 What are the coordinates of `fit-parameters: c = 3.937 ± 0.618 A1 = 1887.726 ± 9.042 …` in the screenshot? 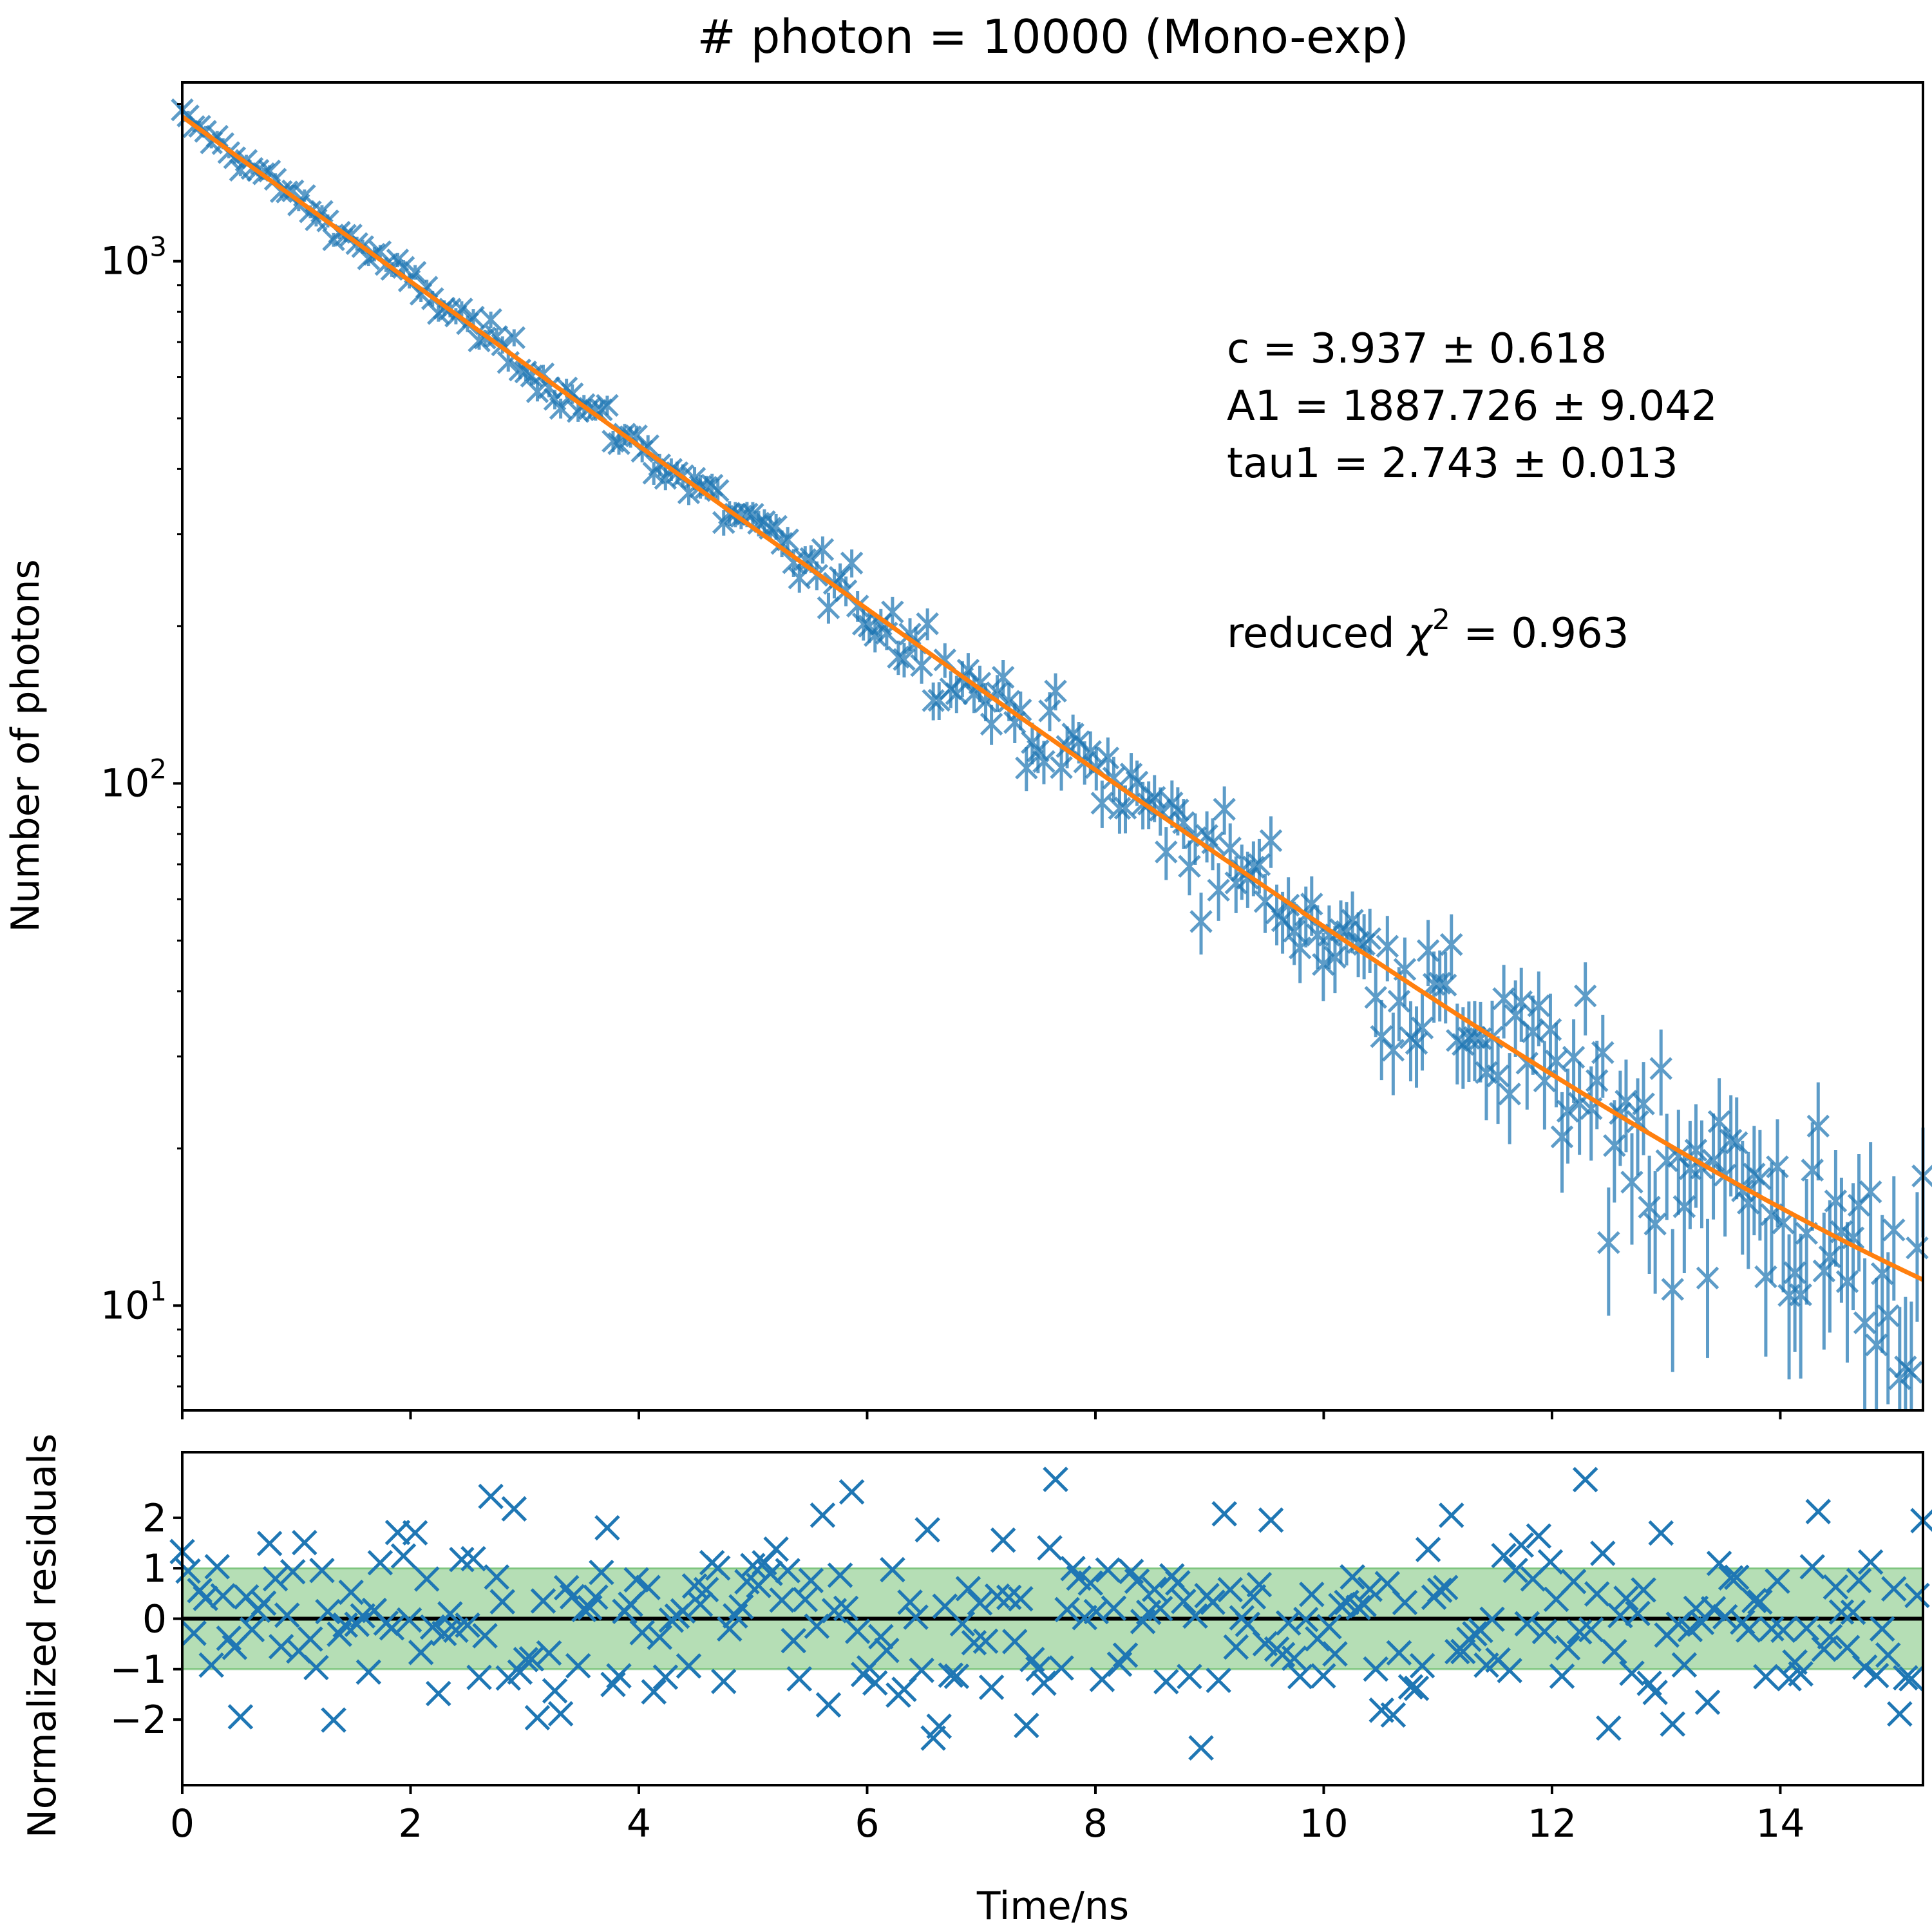 It's located at (1473, 492).